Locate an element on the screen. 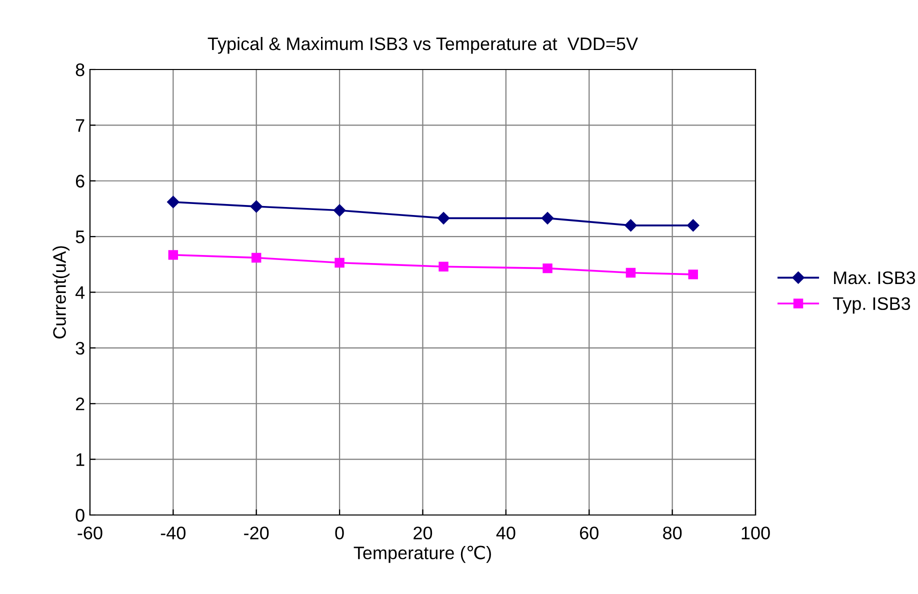  legend-label: Max. ISB3 is located at coordinates (875, 277).